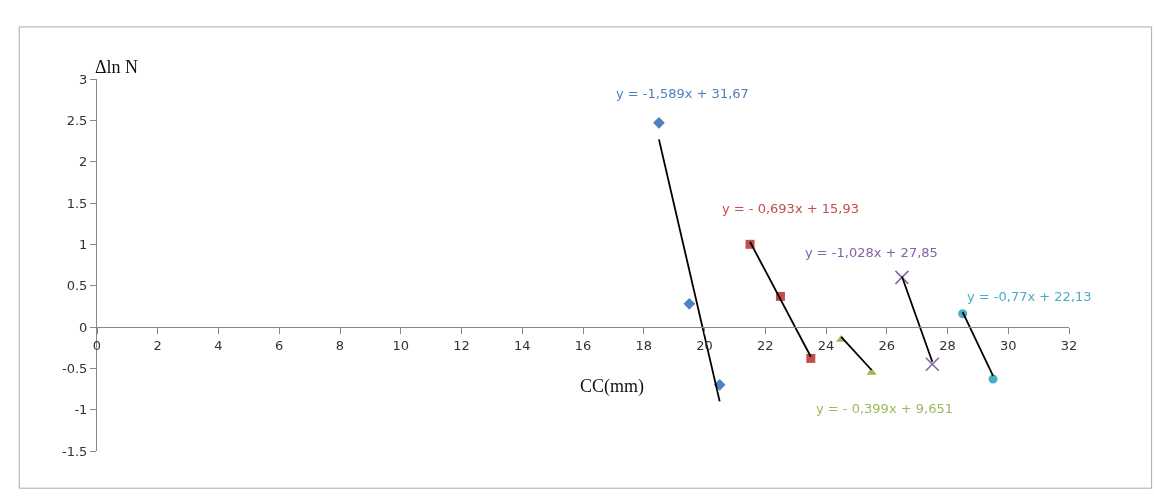 Image resolution: width=1154 pixels, height=497 pixels. I want to click on annotation: y = -1,589x + 31,67, so click(682, 93).